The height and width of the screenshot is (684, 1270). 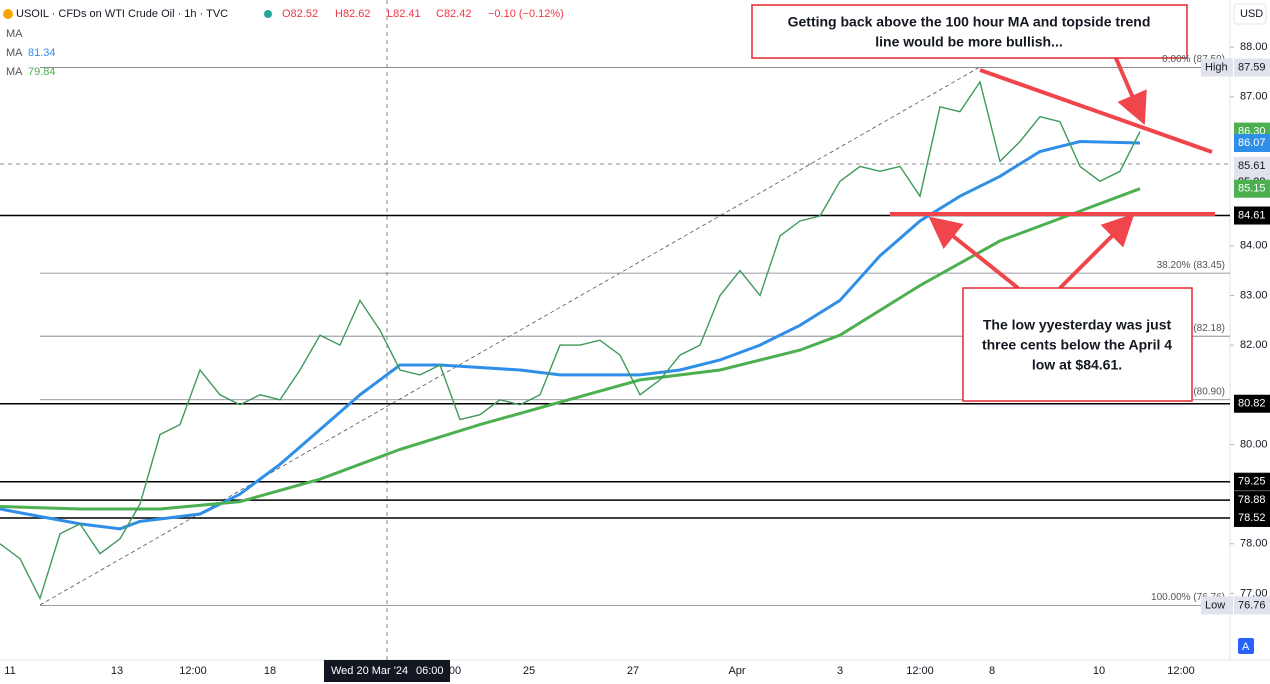 I want to click on y-tick-label: 78.00, so click(x=1254, y=544).